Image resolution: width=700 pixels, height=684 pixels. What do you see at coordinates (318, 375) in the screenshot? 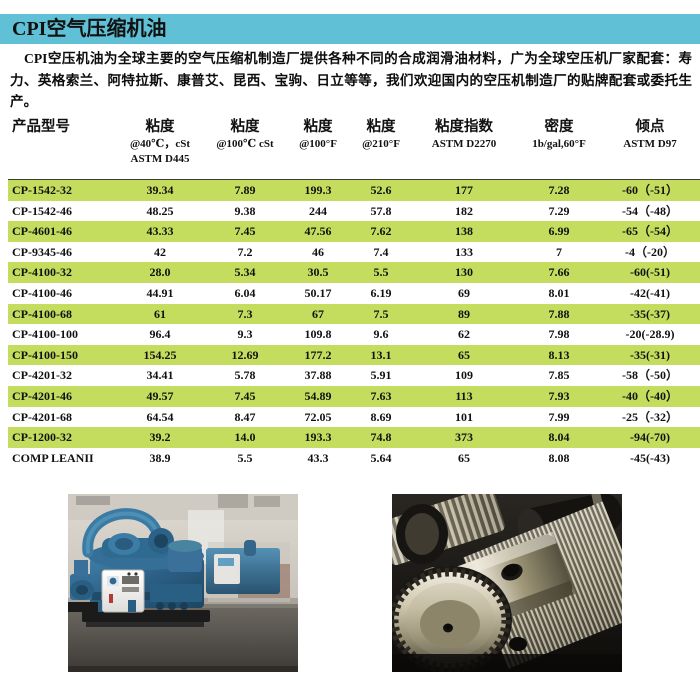
I see `cell-viscosity-100f: 37.88` at bounding box center [318, 375].